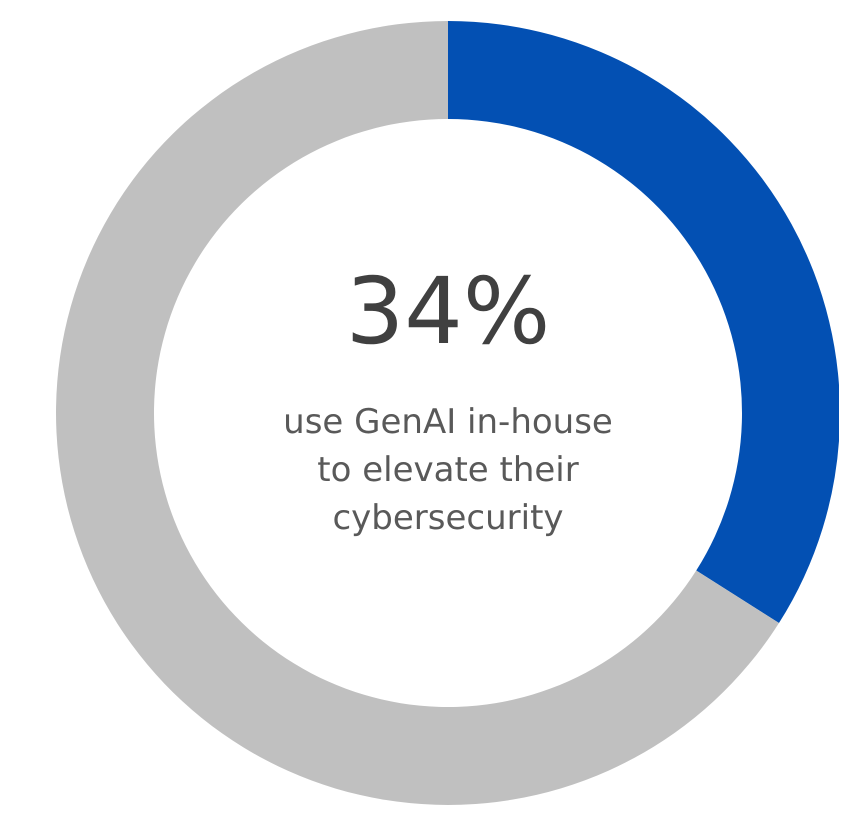  What do you see at coordinates (448, 311) in the screenshot?
I see `data-label: 34%` at bounding box center [448, 311].